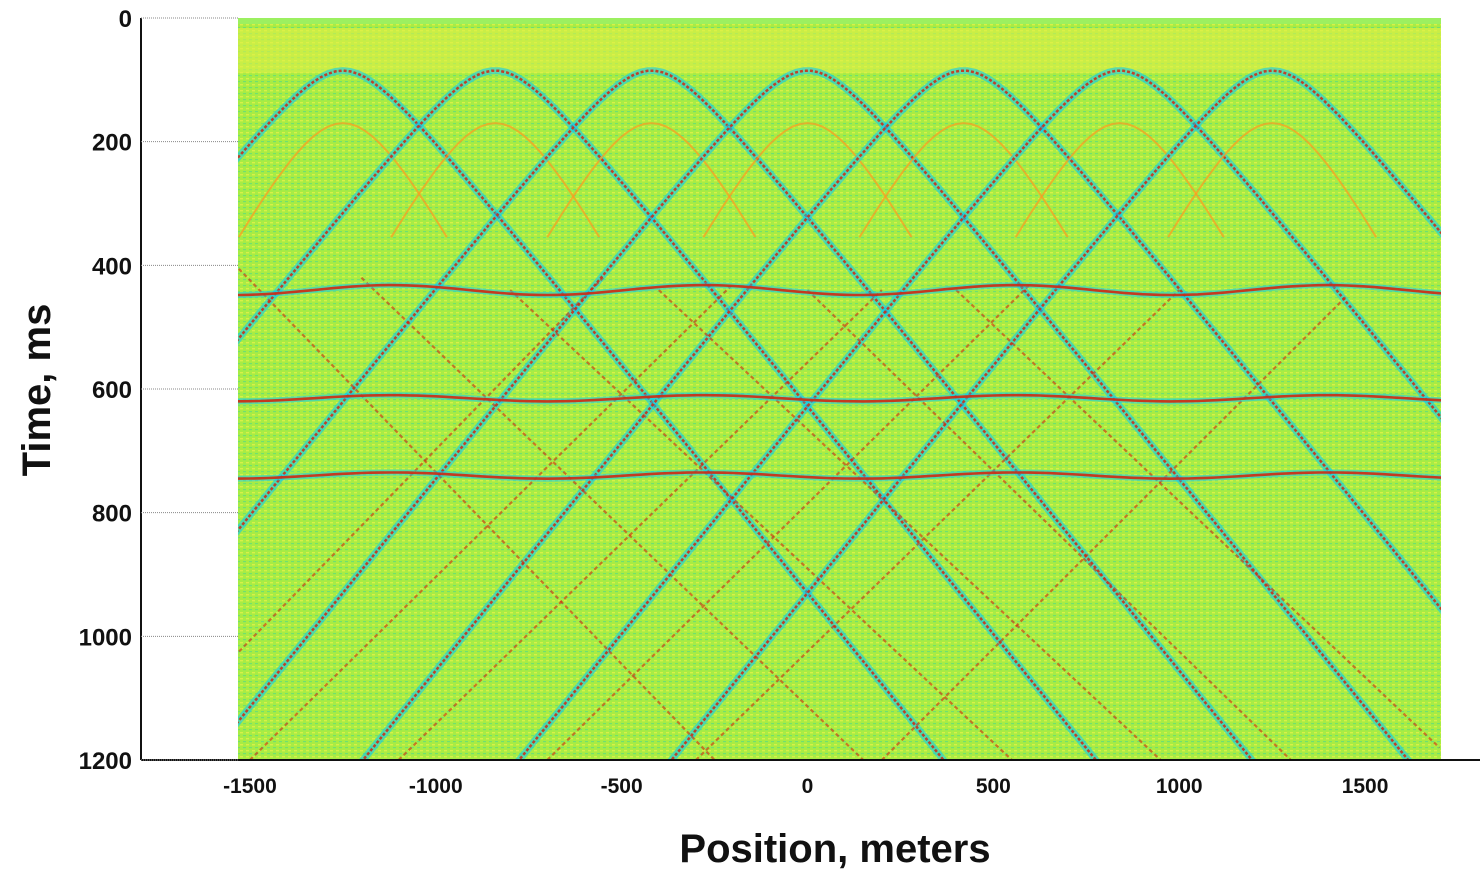 This screenshot has height=874, width=1480. What do you see at coordinates (1179, 786) in the screenshot?
I see `x-tick-label: 1000` at bounding box center [1179, 786].